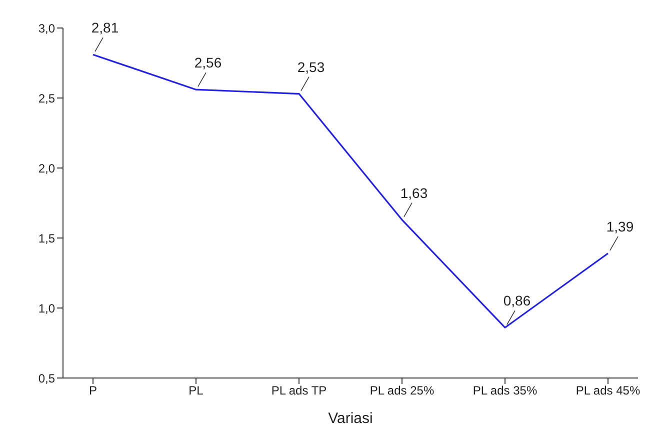  I want to click on x-tick-label: PL ads 35%, so click(505, 391).